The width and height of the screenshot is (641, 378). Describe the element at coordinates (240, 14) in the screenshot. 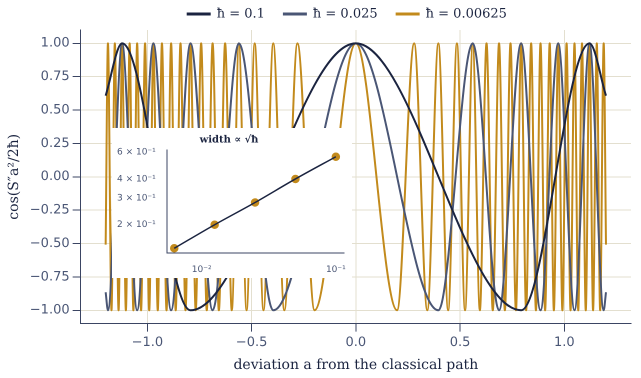

I see `legend-label: ħ = 0.1` at that location.